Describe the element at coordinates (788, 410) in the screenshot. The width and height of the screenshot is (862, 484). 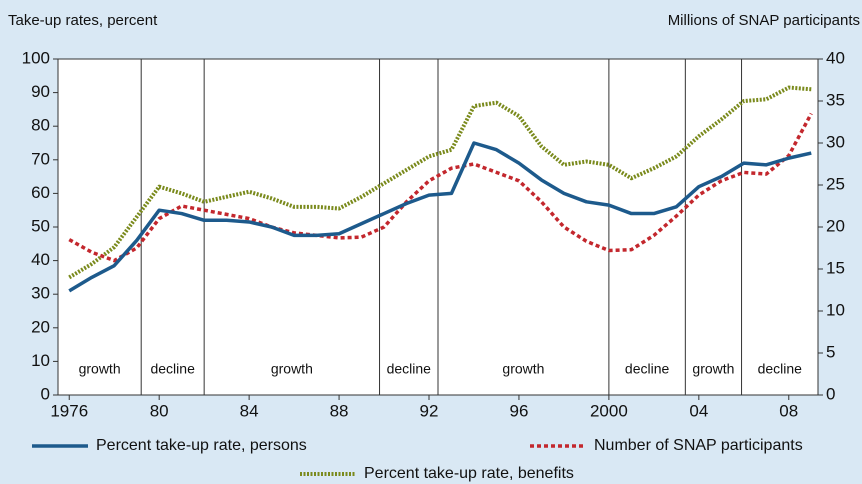
I see `x-tick-label: 08` at that location.